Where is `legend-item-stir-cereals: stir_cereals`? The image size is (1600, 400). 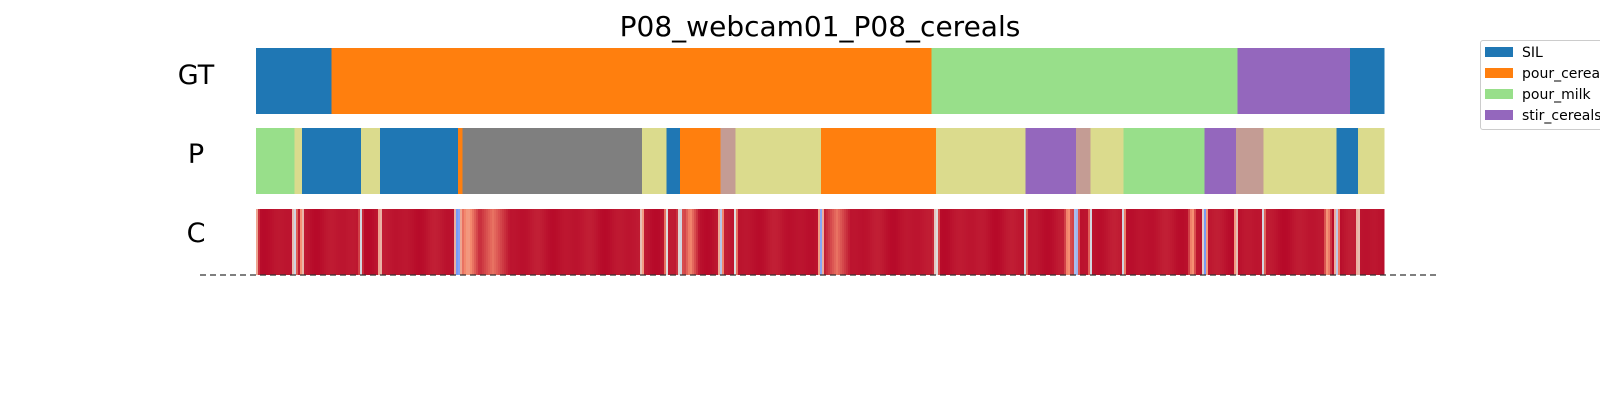
legend-item-stir-cereals: stir_cereals is located at coordinates (1542, 118).